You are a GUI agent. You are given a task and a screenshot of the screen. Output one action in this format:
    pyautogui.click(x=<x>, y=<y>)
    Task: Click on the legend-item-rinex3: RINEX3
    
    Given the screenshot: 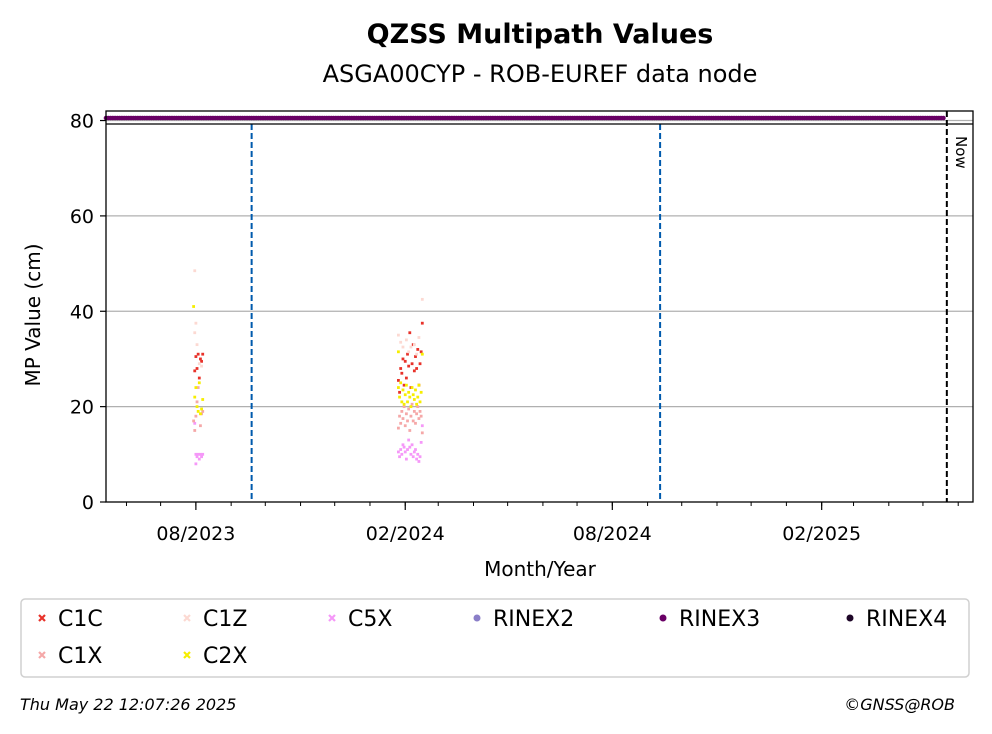 What is the action you would take?
    pyautogui.click(x=709, y=619)
    